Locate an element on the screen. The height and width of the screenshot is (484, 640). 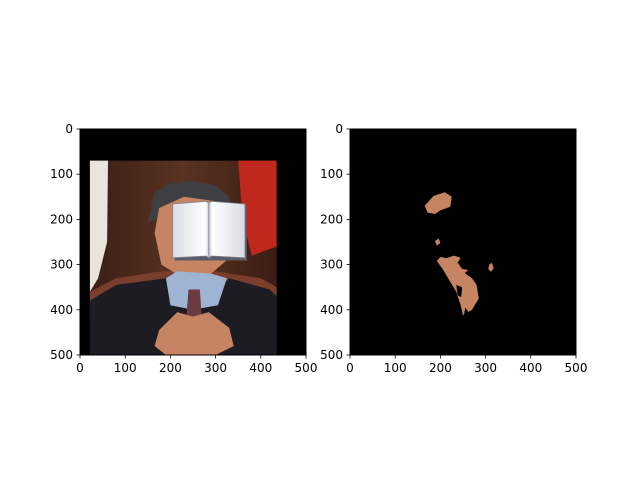
skin-mask is located at coordinates (459, 254).